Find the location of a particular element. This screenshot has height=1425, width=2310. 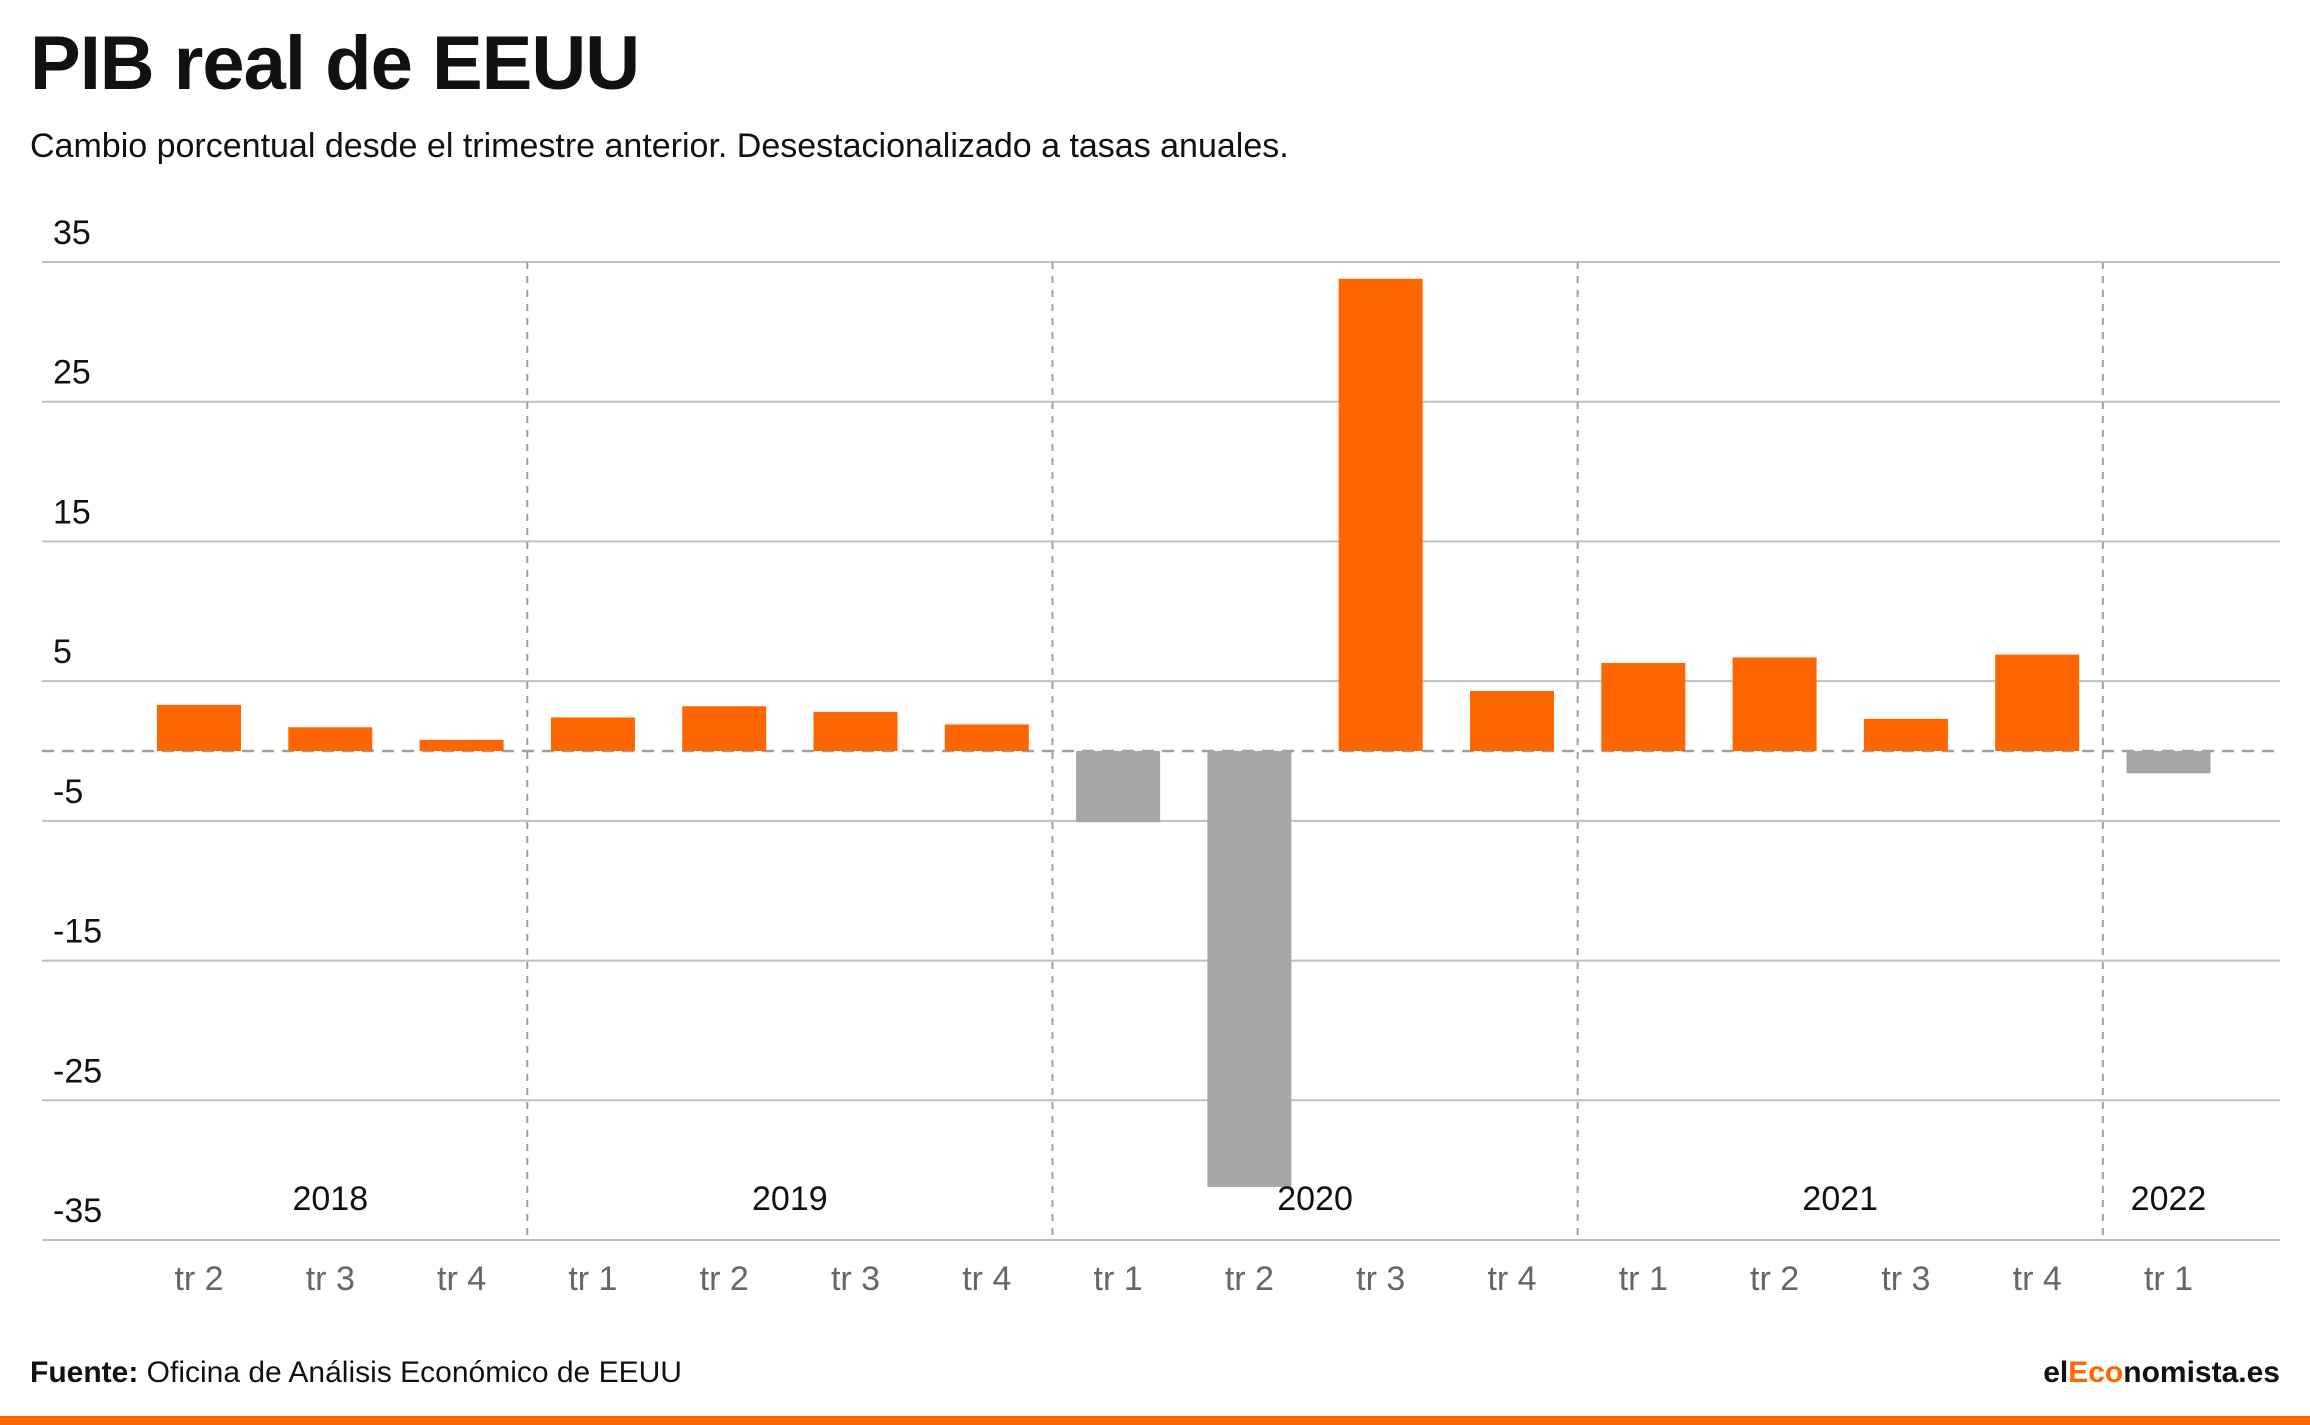

y-tick-label: 25 is located at coordinates (72, 373).